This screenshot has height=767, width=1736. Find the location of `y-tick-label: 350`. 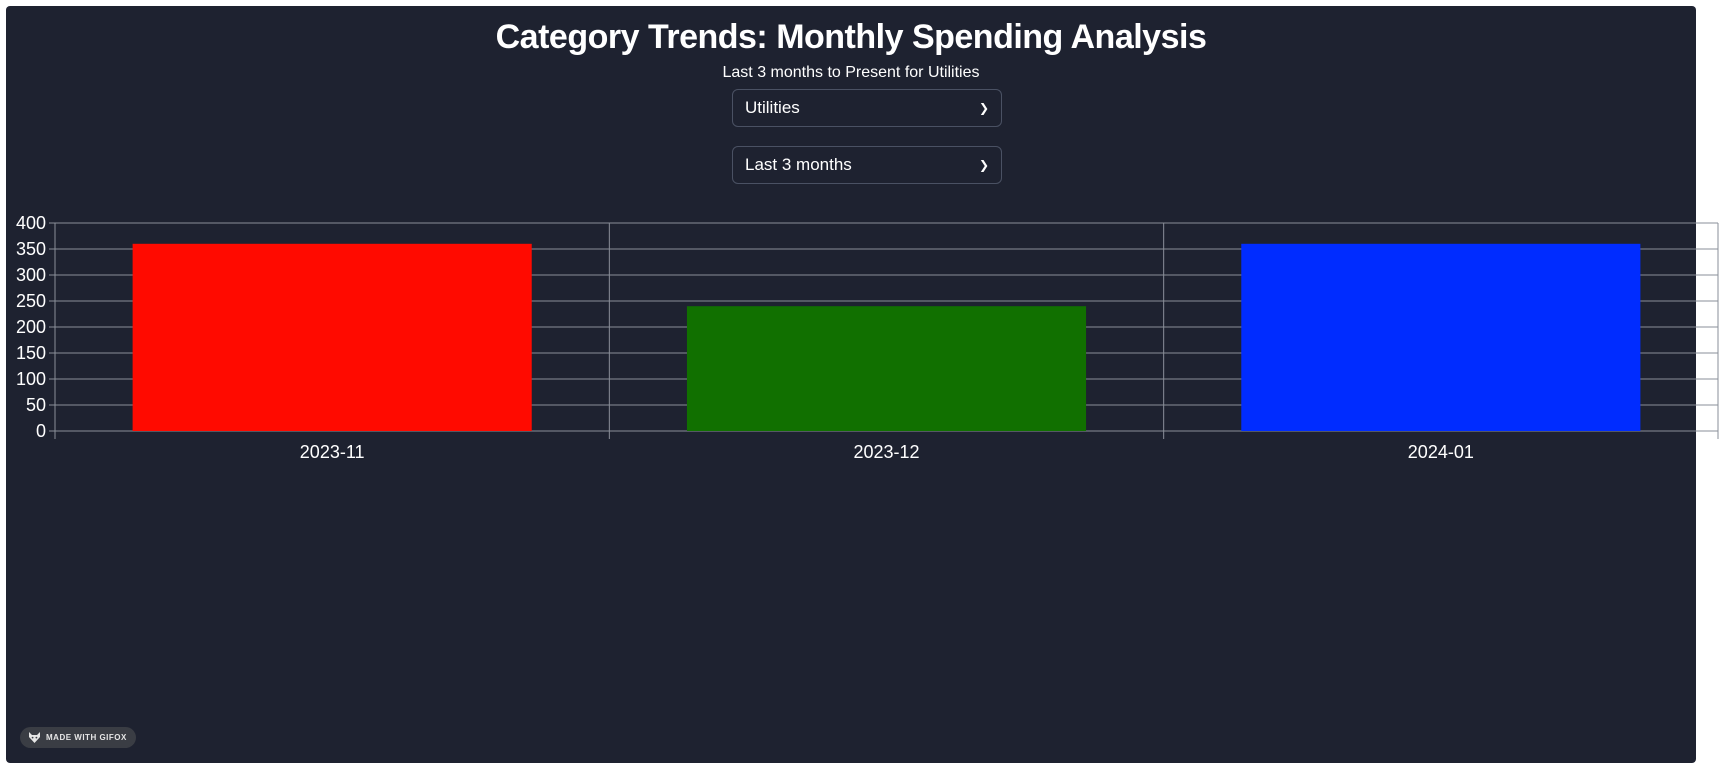

y-tick-label: 350 is located at coordinates (31, 249).